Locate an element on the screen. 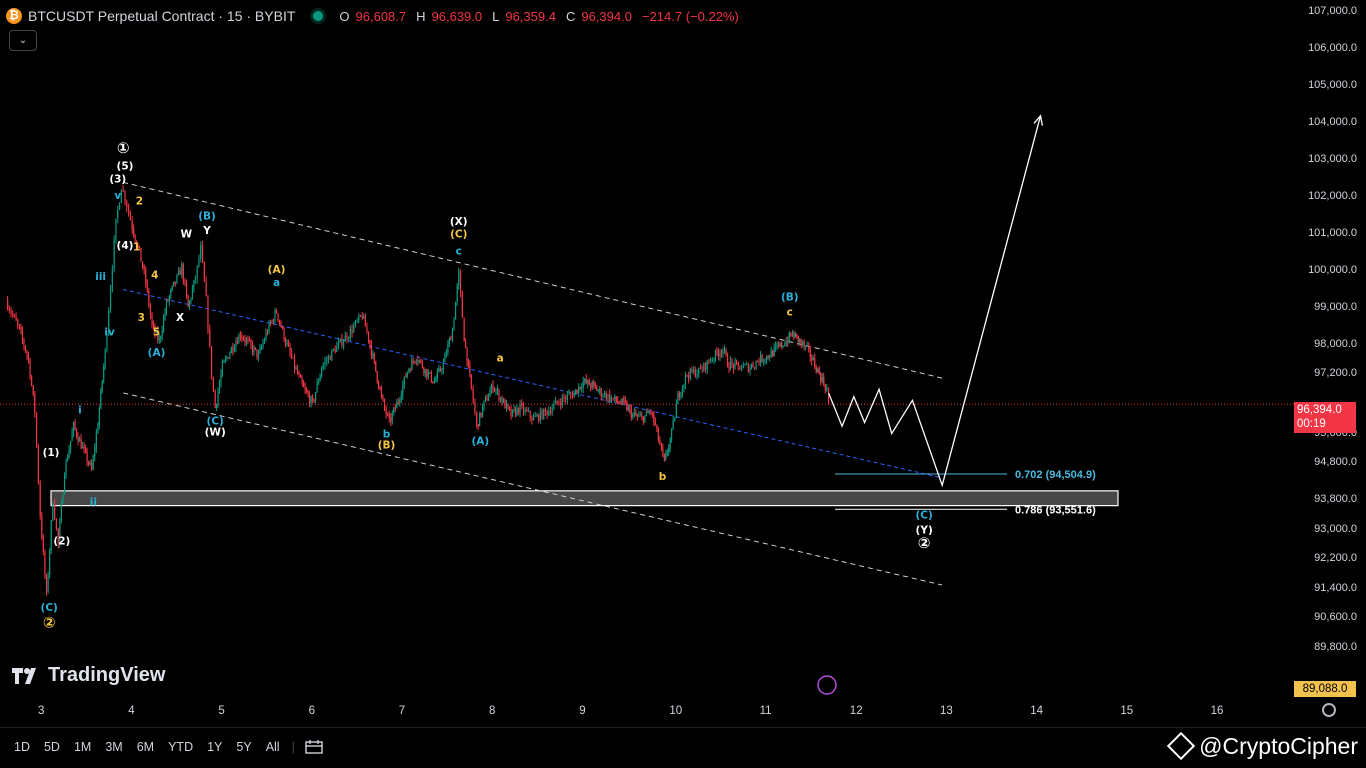 This screenshot has width=1366, height=768. timeframe-3m: 3M is located at coordinates (114, 746).